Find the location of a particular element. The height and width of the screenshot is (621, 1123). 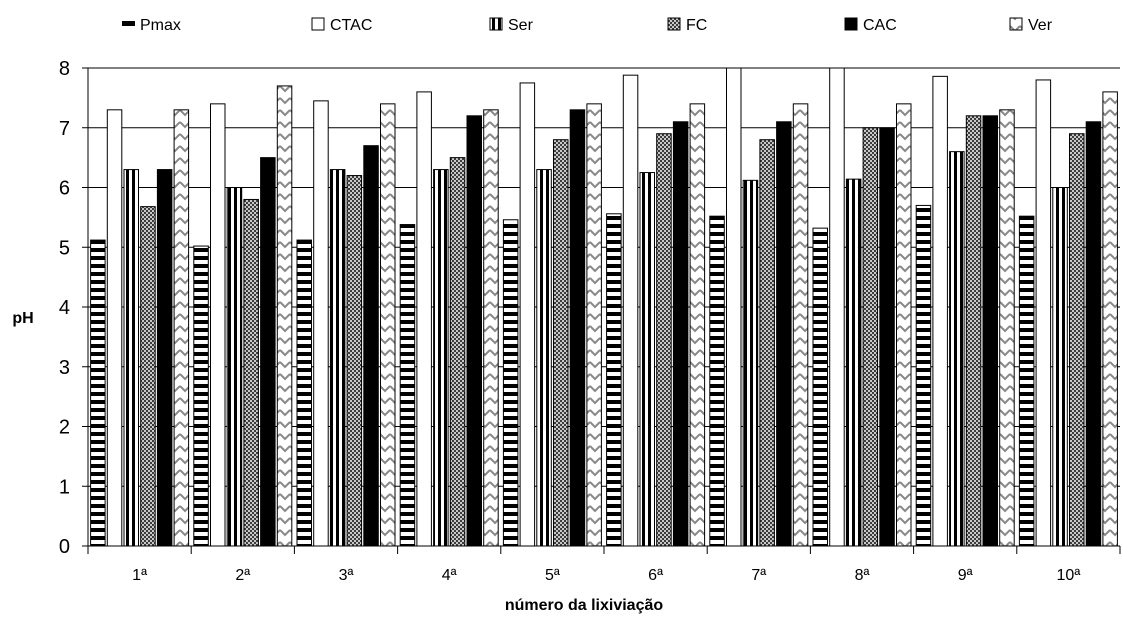

x-tick-label: 5ª is located at coordinates (552, 575).